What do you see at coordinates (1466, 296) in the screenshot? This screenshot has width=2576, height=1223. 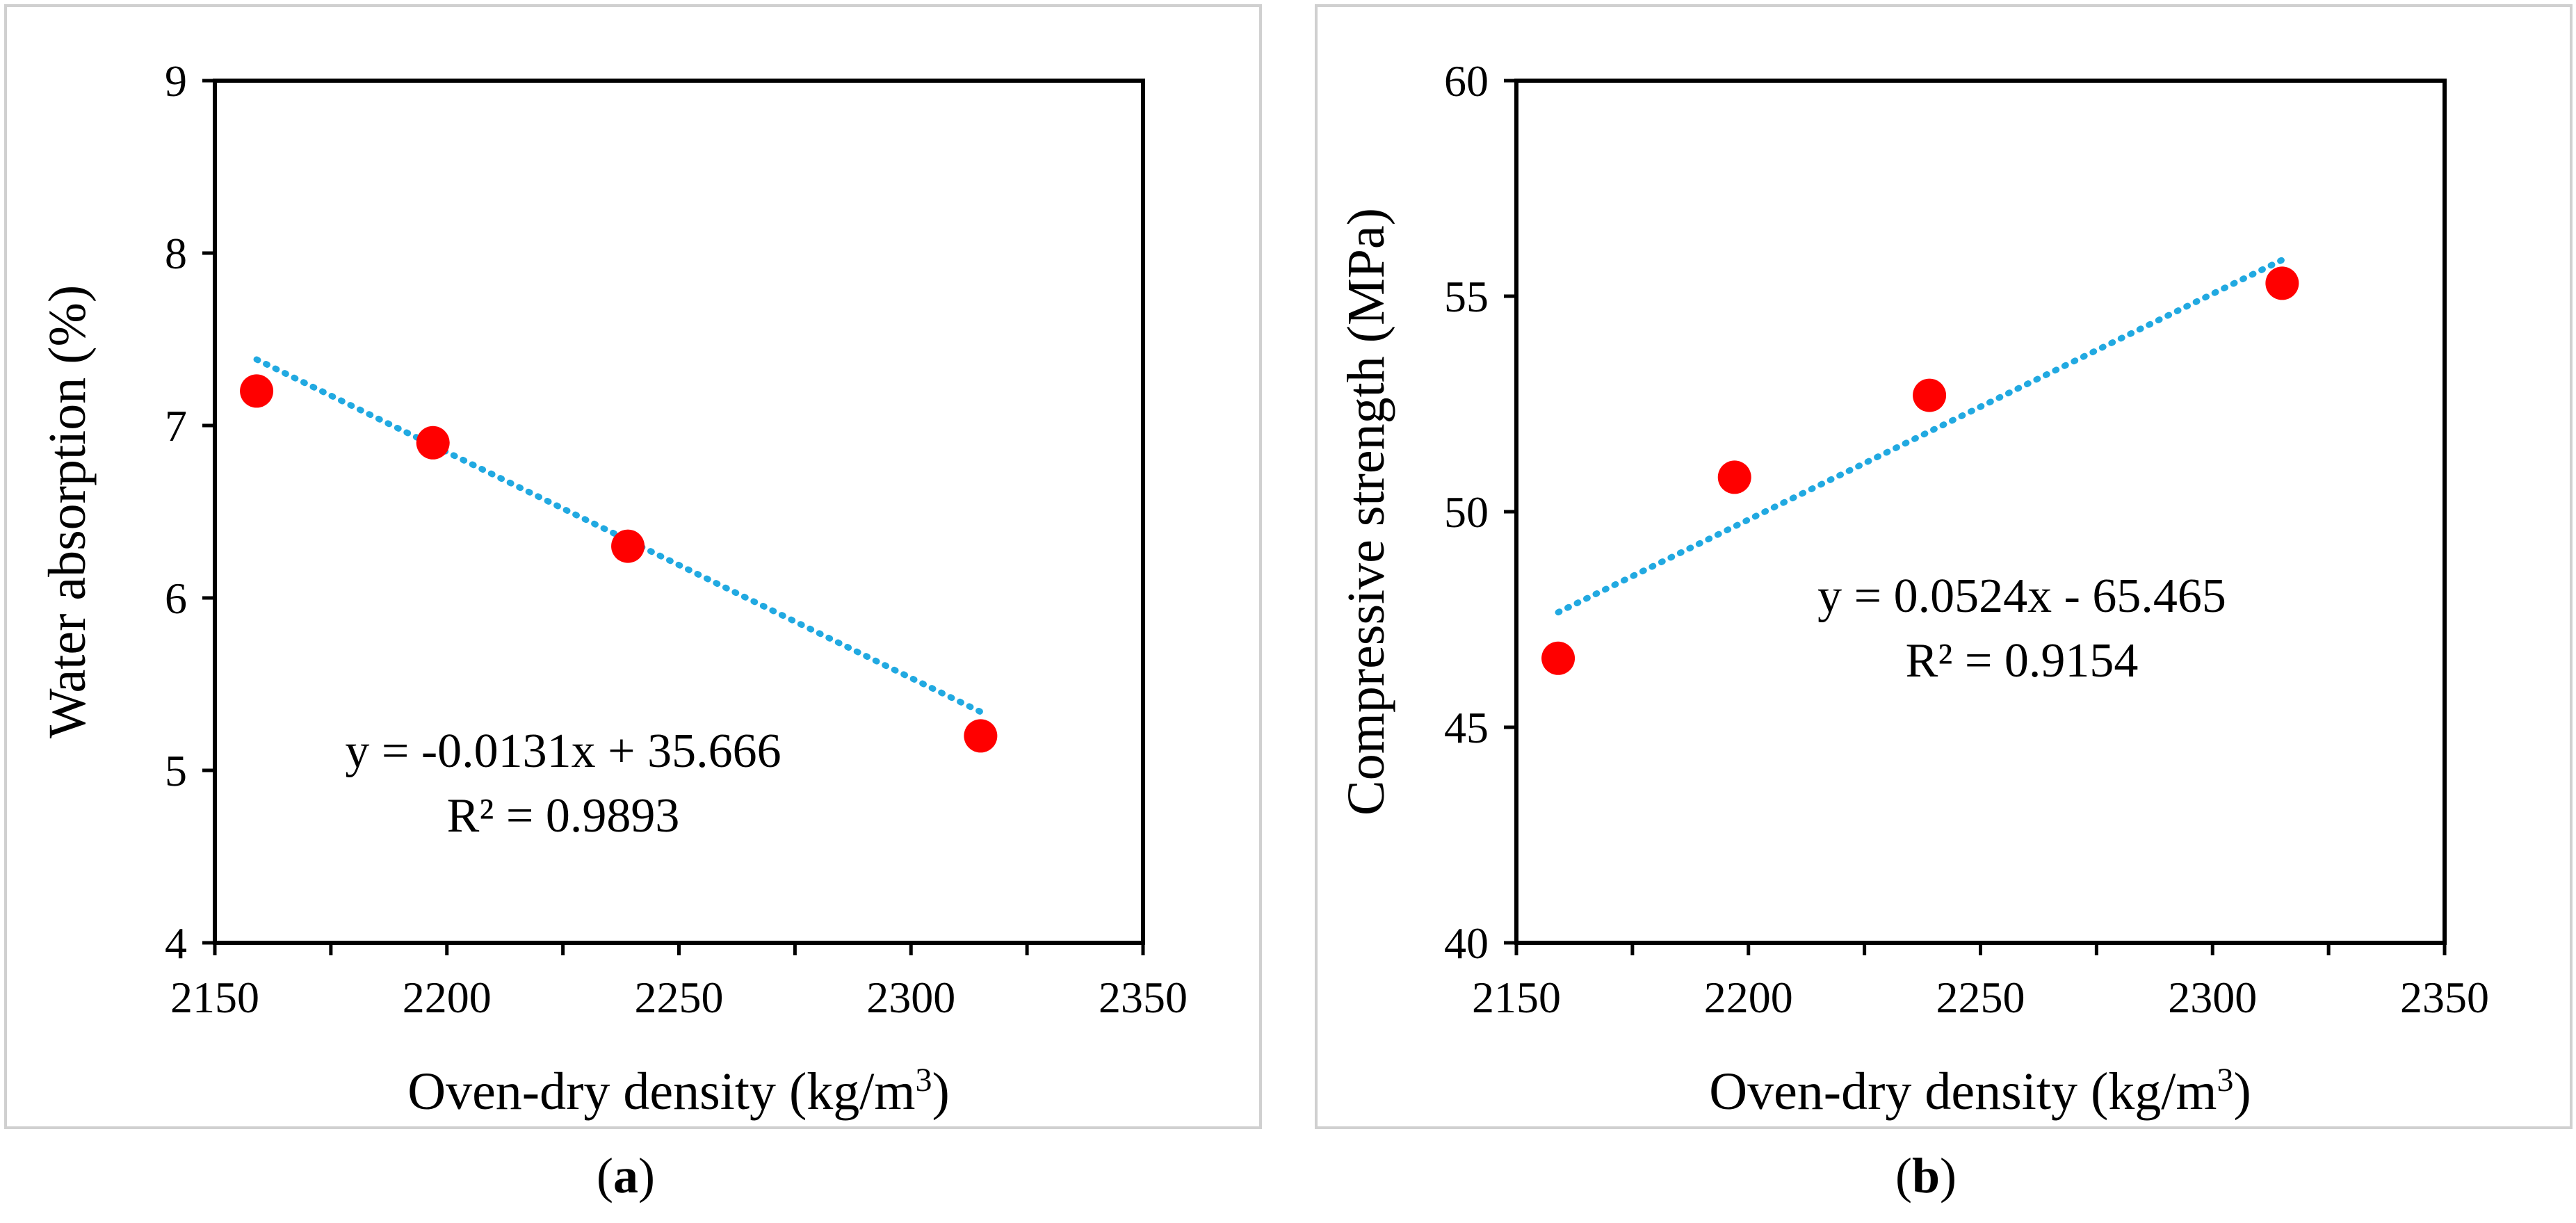 I see `panel-b-y-tick-label: 55` at bounding box center [1466, 296].